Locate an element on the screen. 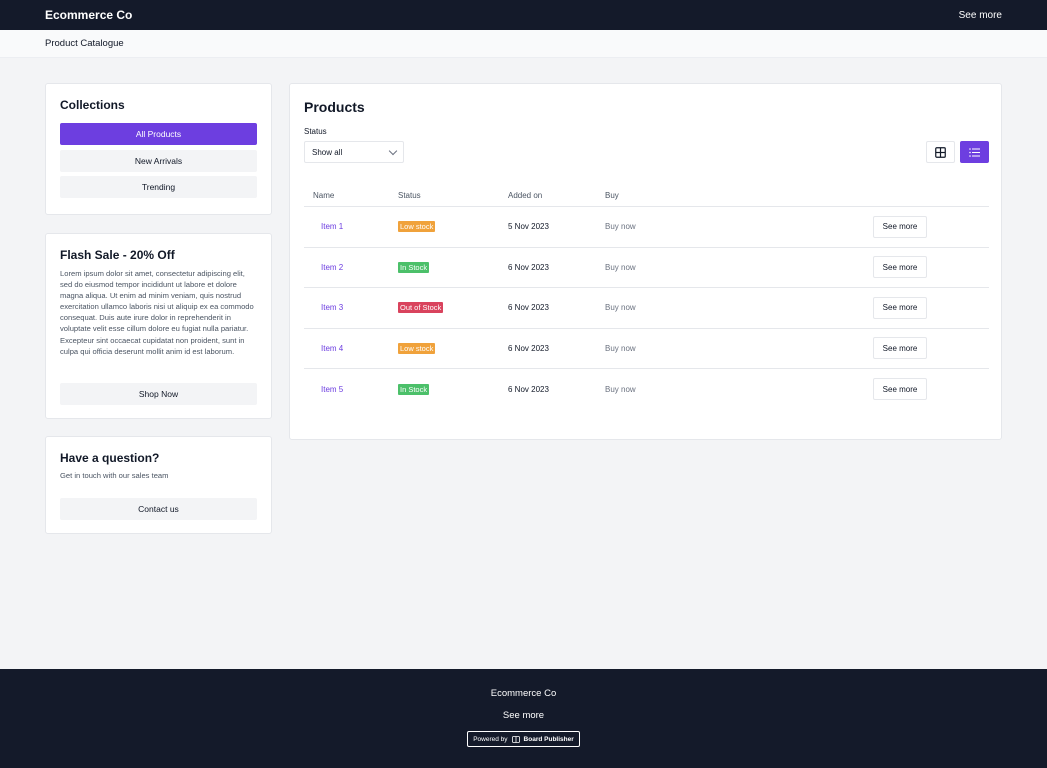 This screenshot has width=1047, height=768. question-title: Have a question? is located at coordinates (110, 458).